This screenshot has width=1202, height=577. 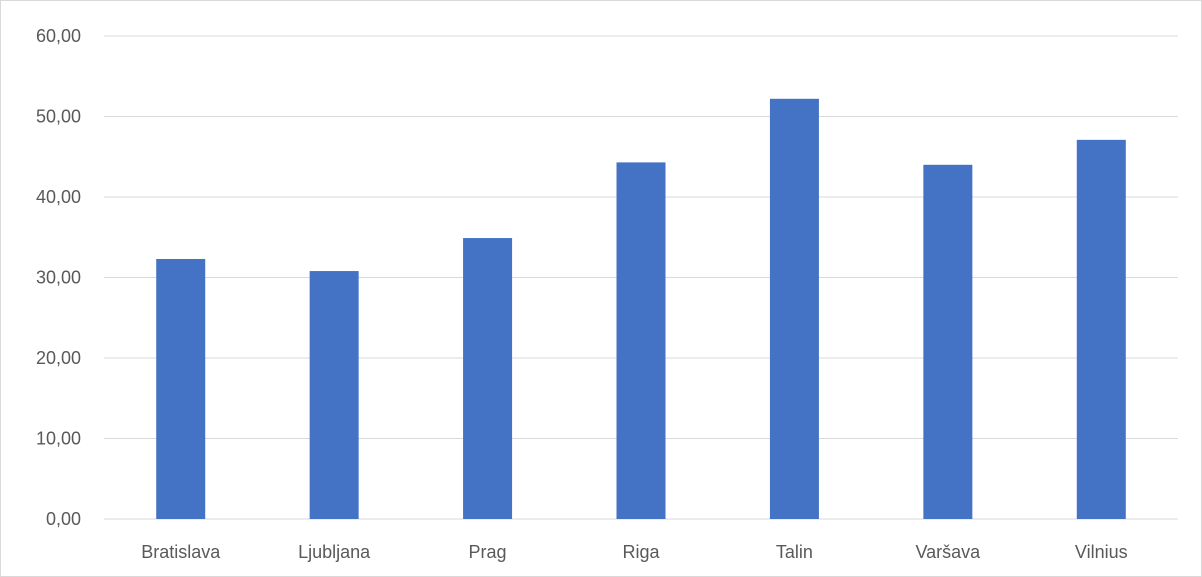 I want to click on bar-prag, so click(x=488, y=378).